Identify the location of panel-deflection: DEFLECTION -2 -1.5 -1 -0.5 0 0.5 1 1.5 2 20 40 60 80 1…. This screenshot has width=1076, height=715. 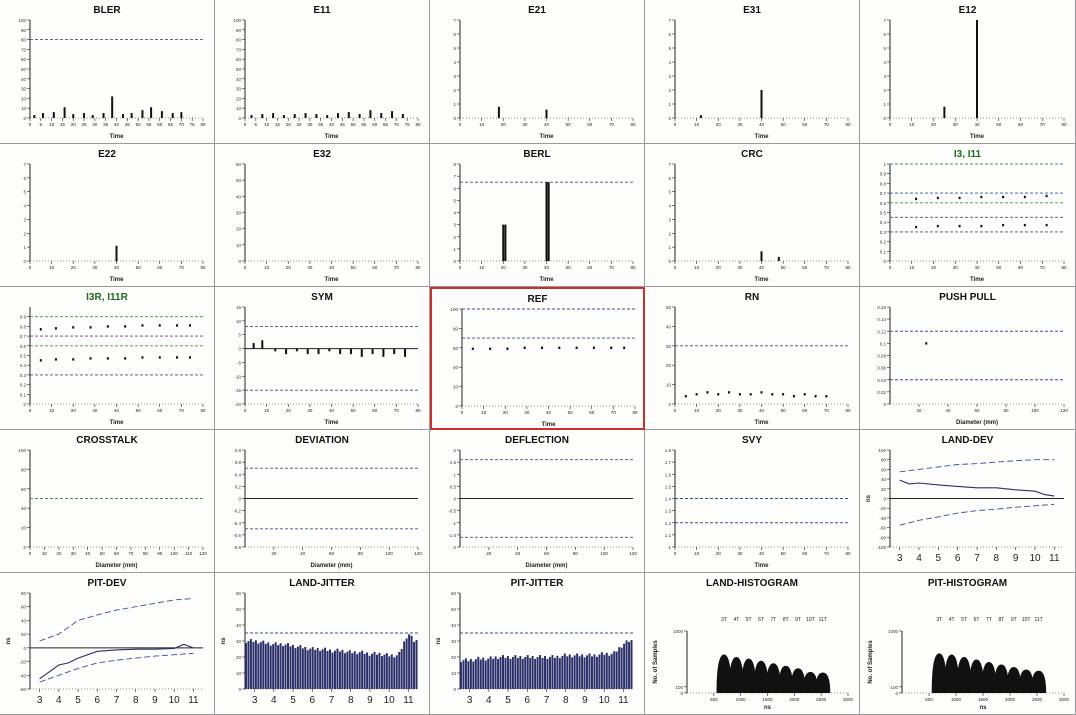
(537, 501).